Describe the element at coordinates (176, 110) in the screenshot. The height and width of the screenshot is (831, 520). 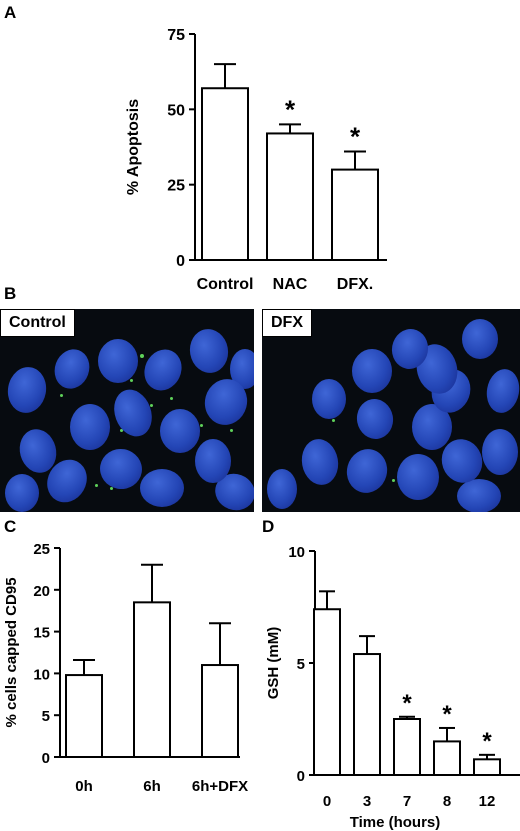
I see `y-tick-label: 50` at that location.